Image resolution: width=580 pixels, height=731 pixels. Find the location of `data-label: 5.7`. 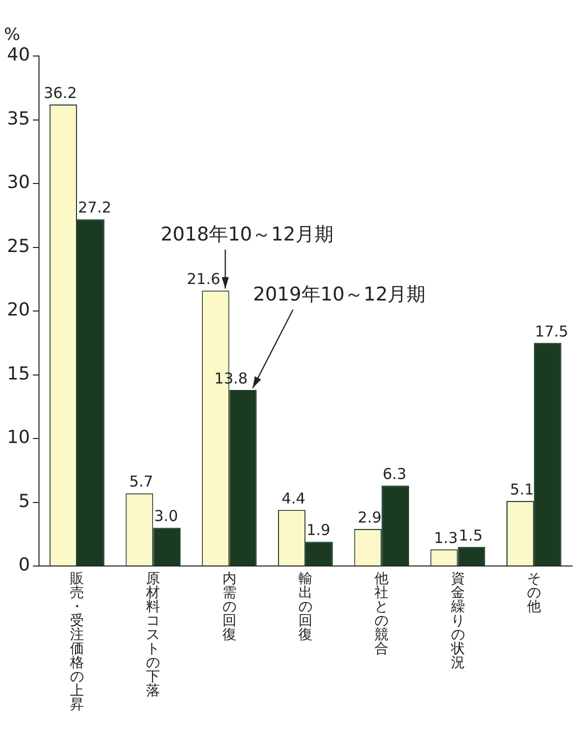

data-label: 5.7 is located at coordinates (141, 481).